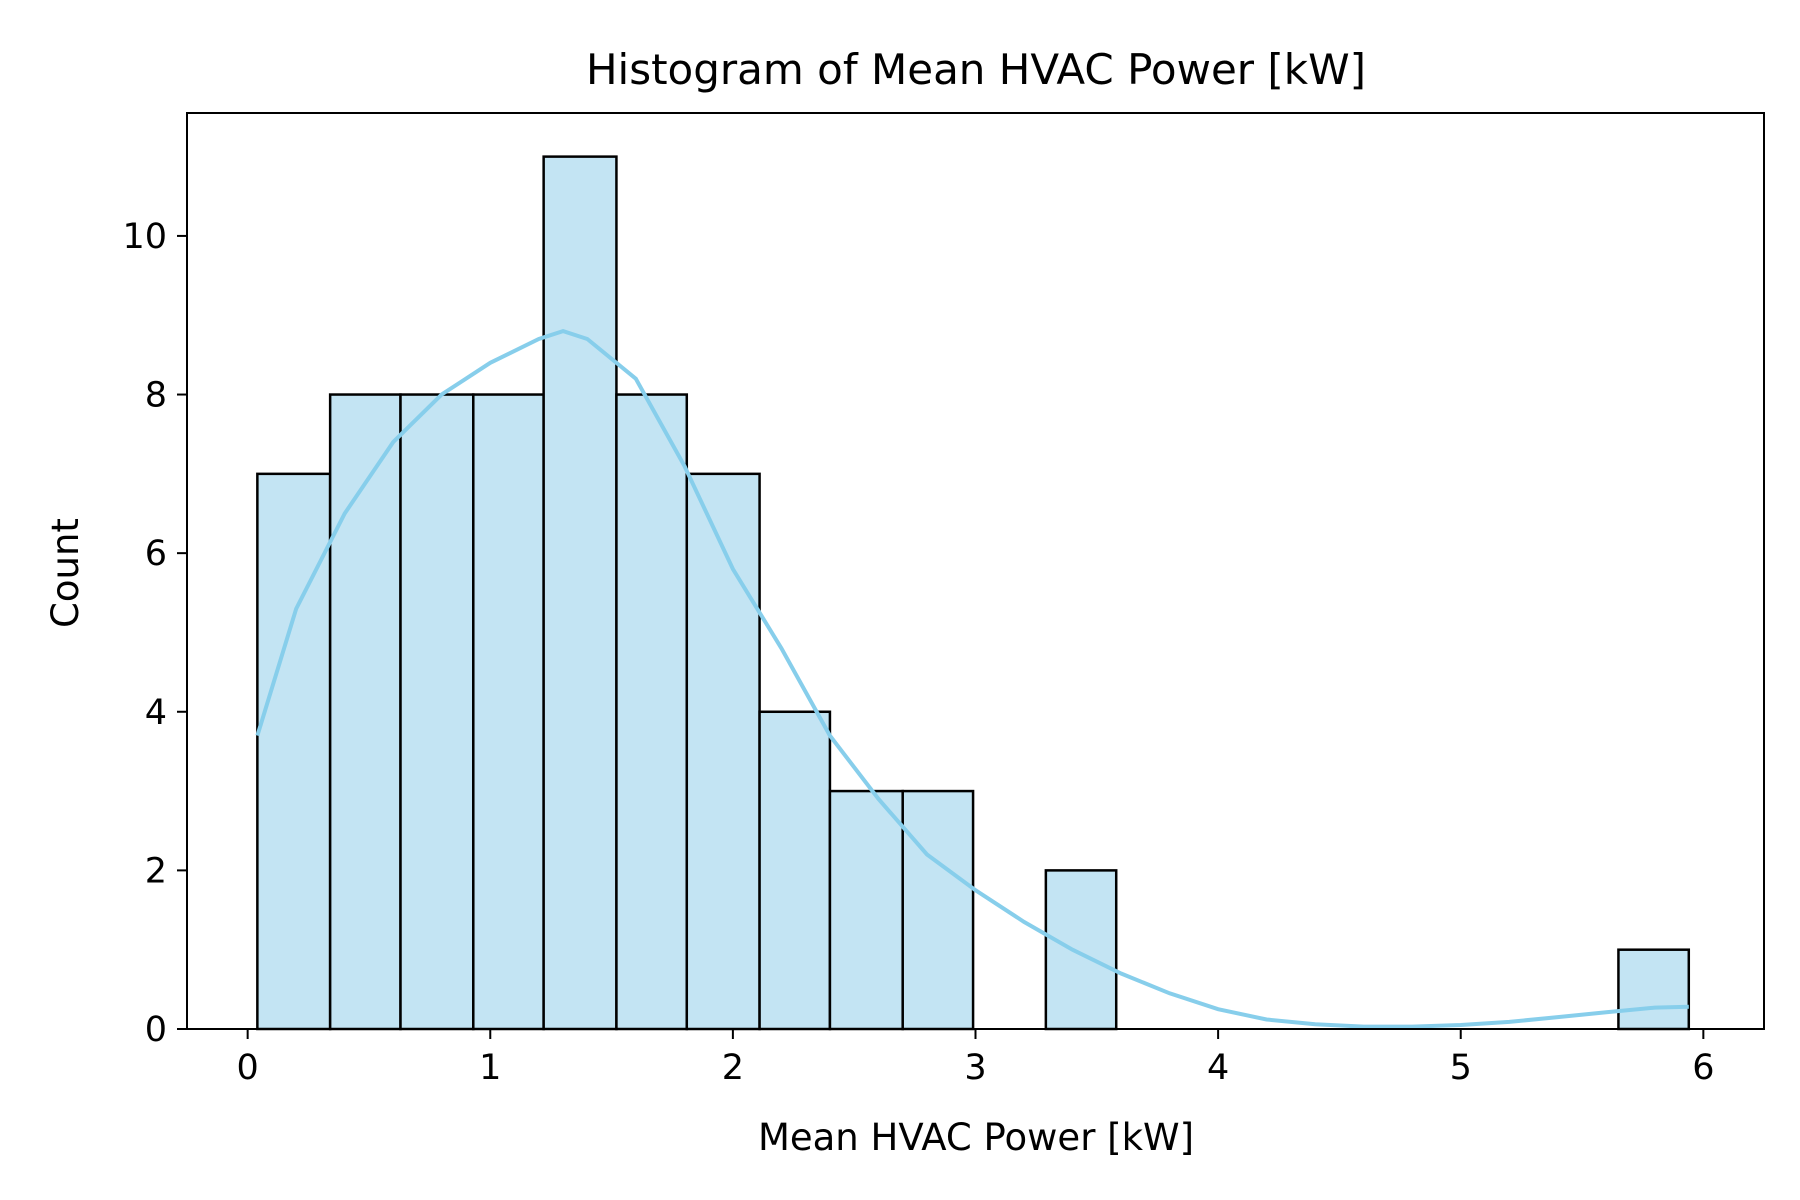 This screenshot has height=1200, width=1800. Describe the element at coordinates (248, 1068) in the screenshot. I see `x-tick-label: 0` at that location.